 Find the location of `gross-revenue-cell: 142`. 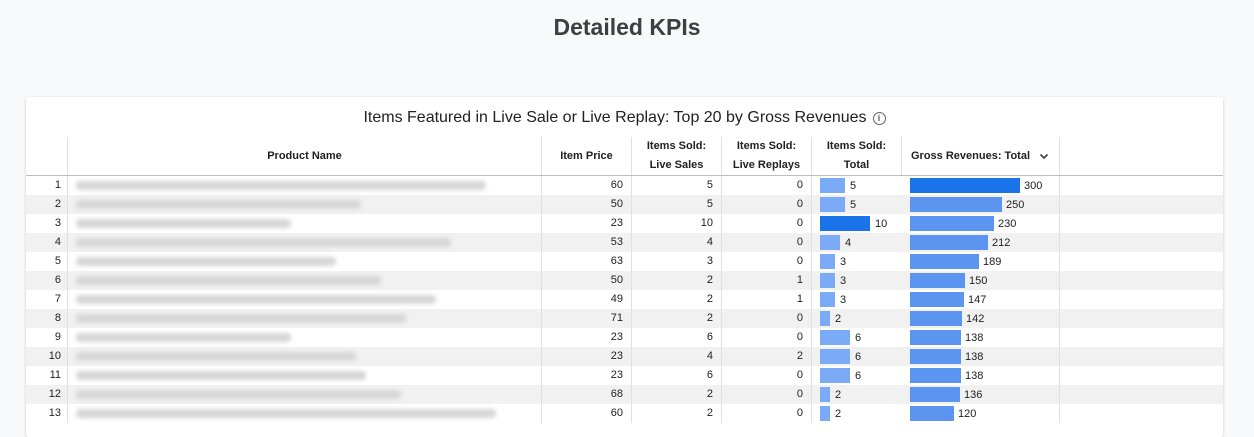

gross-revenue-cell: 142 is located at coordinates (981, 318).